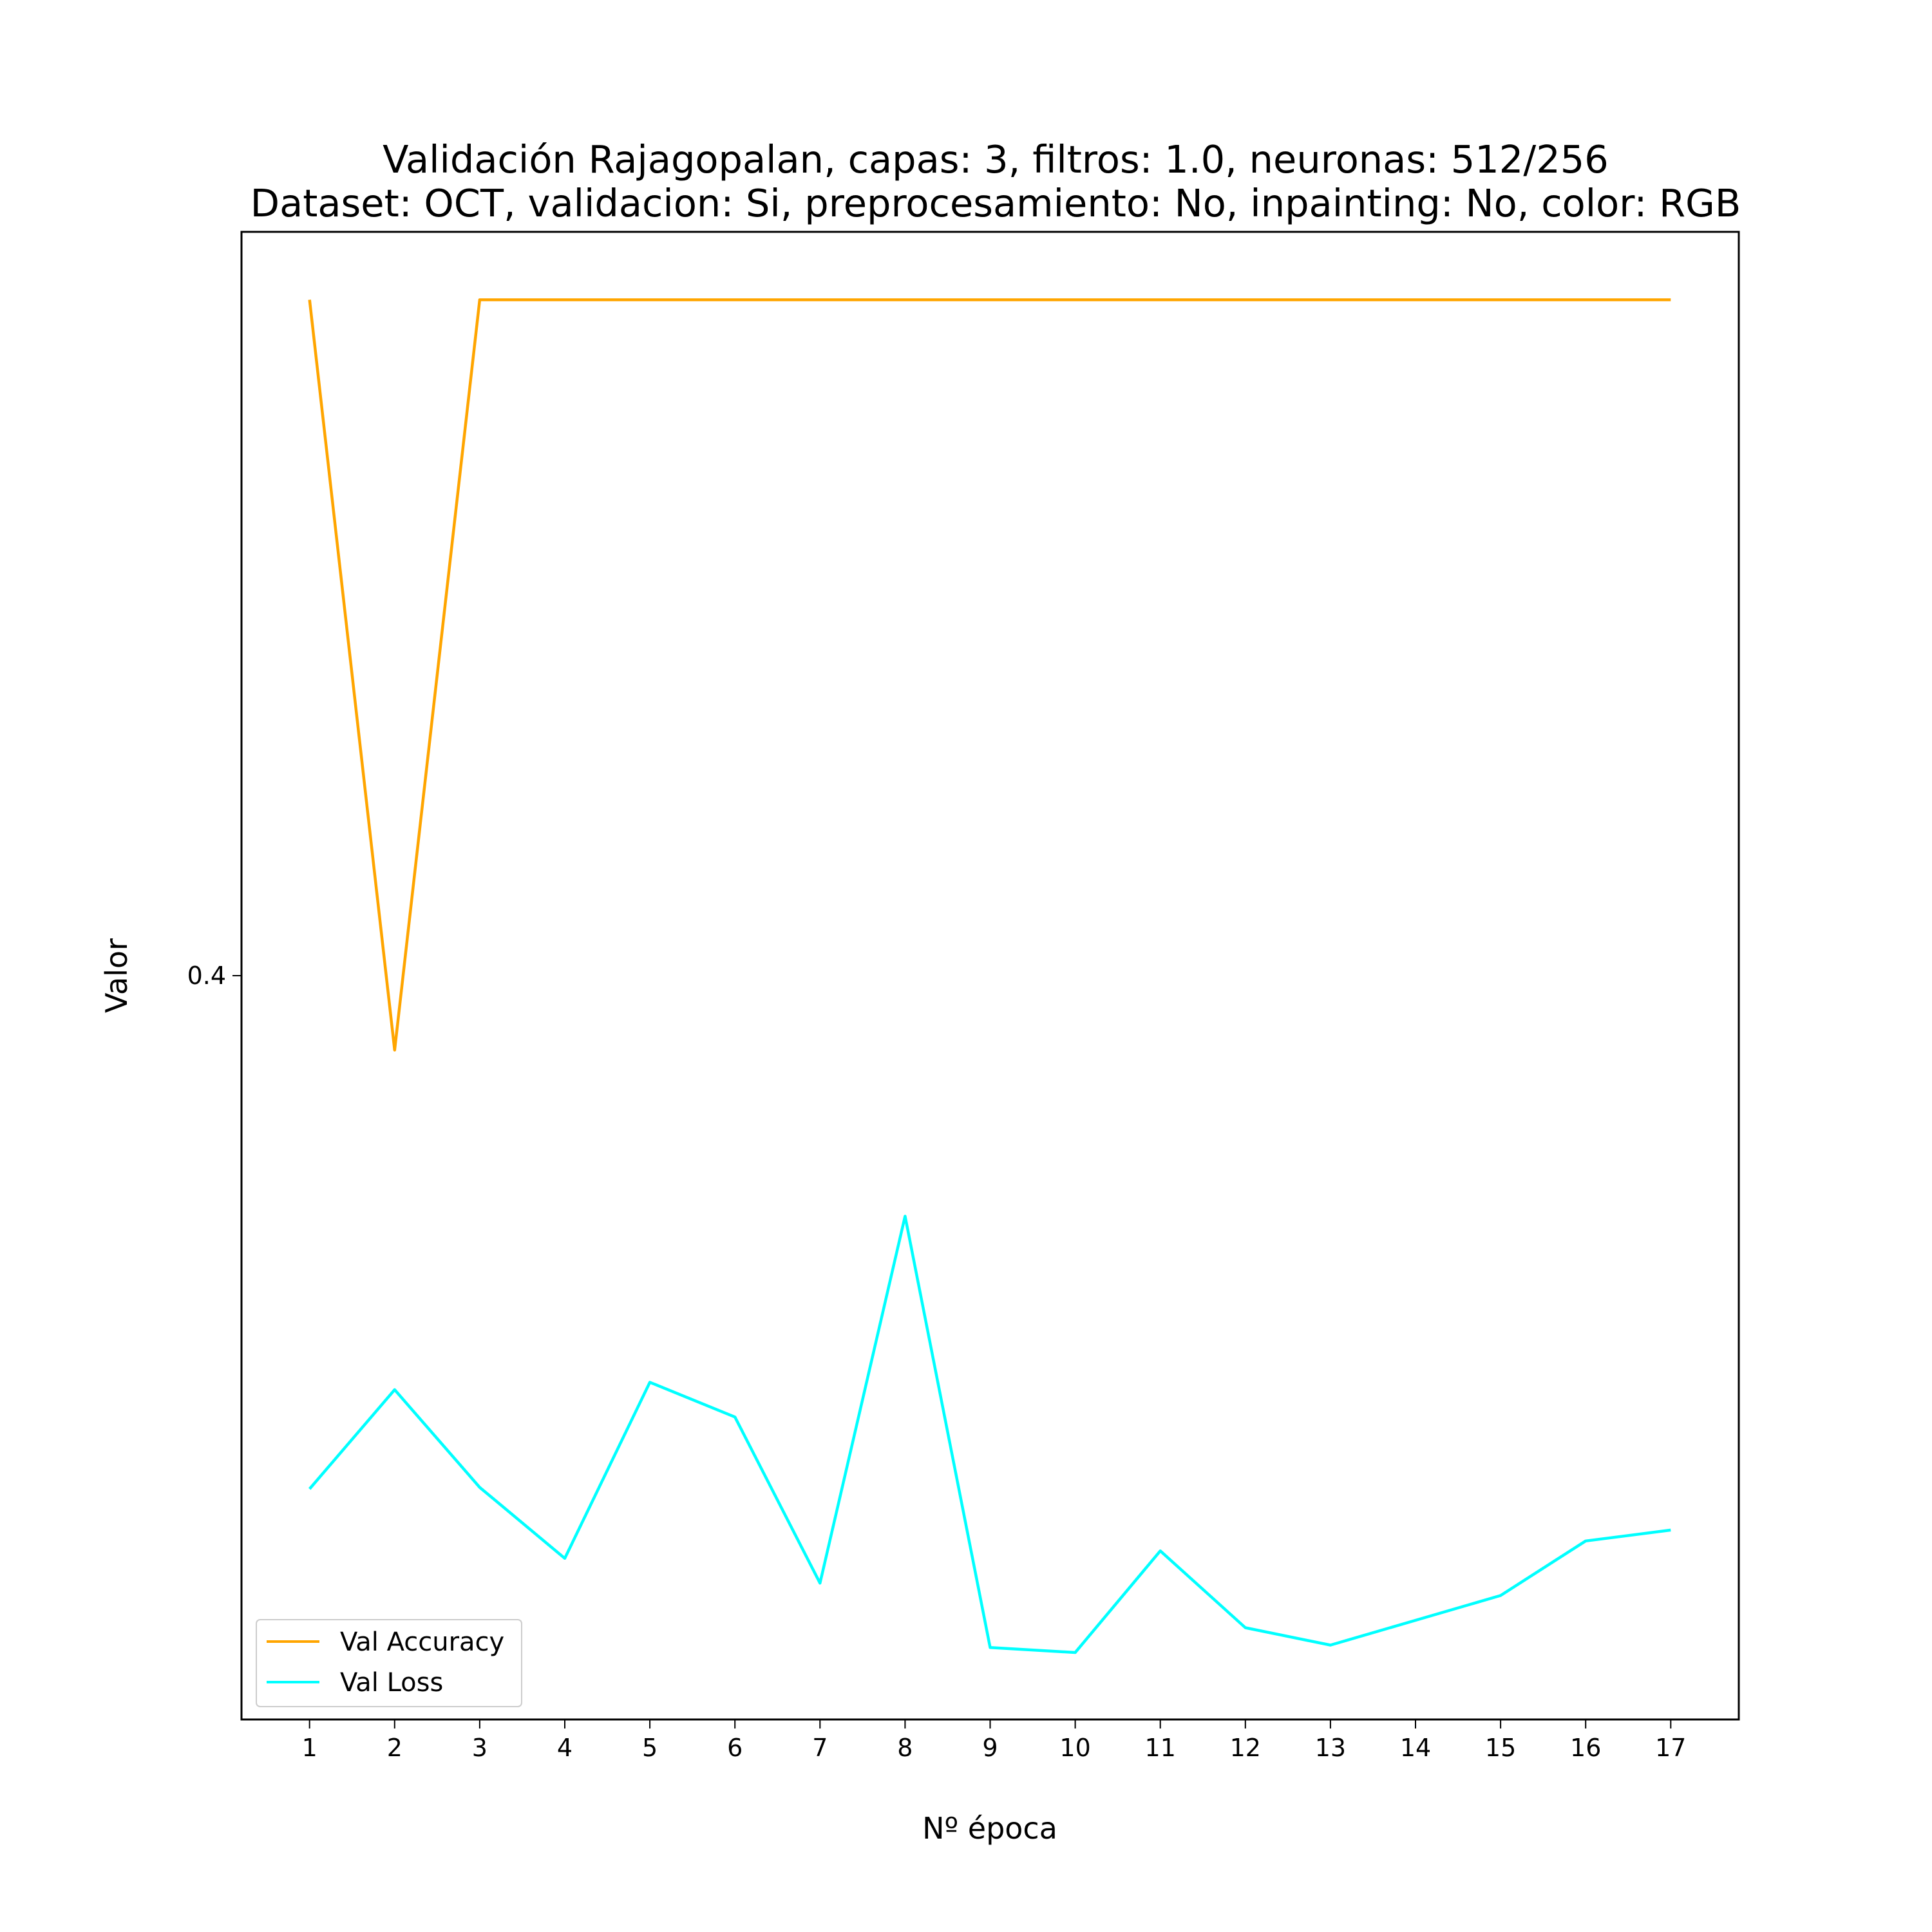  I want to click on x-tick-label: 16, so click(1585, 1748).